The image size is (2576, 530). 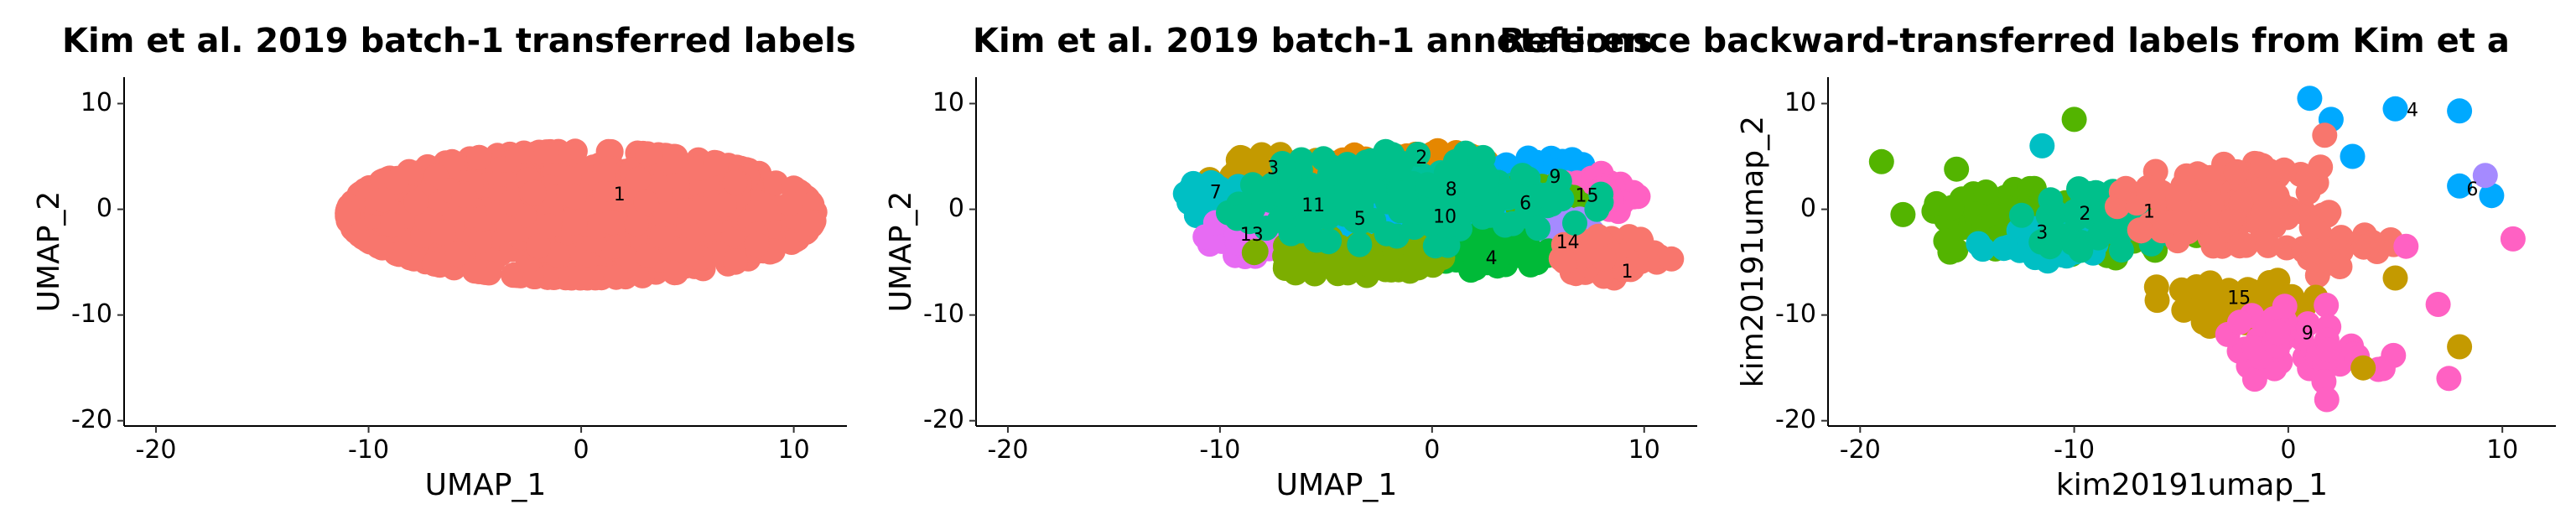 What do you see at coordinates (2288, 450) in the screenshot?
I see `x-tick-label: 0` at bounding box center [2288, 450].